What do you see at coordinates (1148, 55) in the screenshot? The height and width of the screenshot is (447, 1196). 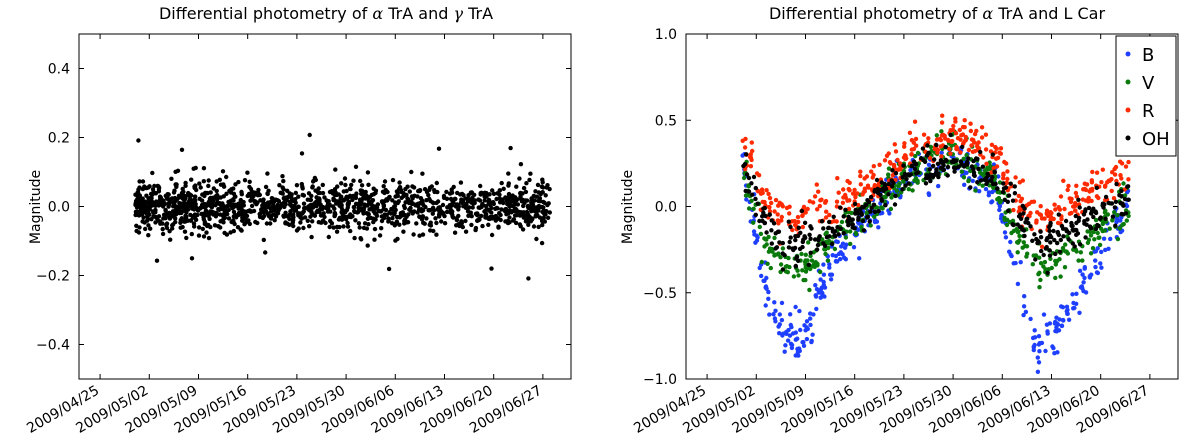 I see `legend-label: B` at bounding box center [1148, 55].